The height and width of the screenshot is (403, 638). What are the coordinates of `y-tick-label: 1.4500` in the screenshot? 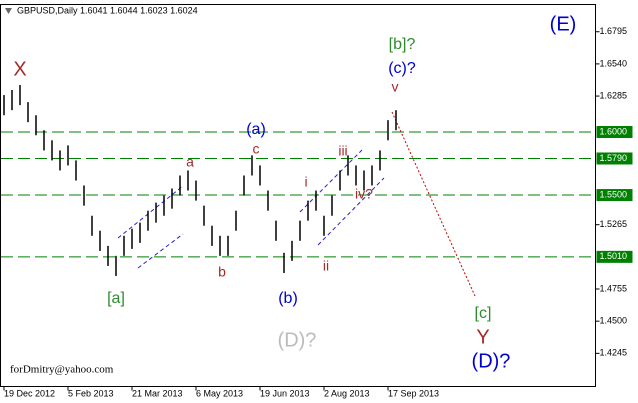 It's located at (614, 321).